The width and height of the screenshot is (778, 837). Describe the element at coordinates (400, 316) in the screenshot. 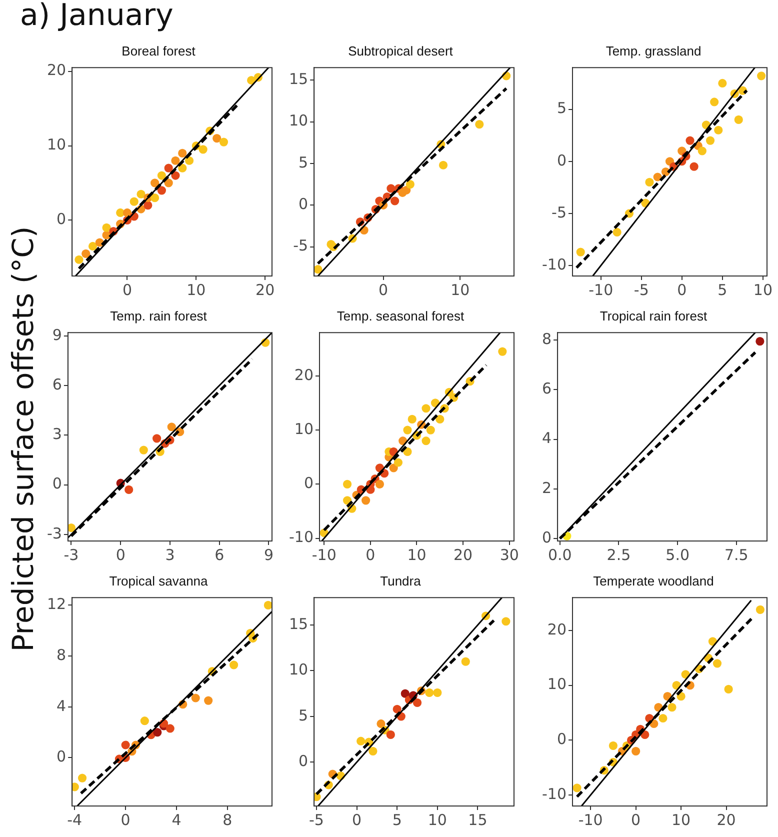

I see `chart-title: Temp. seasonal forest` at that location.